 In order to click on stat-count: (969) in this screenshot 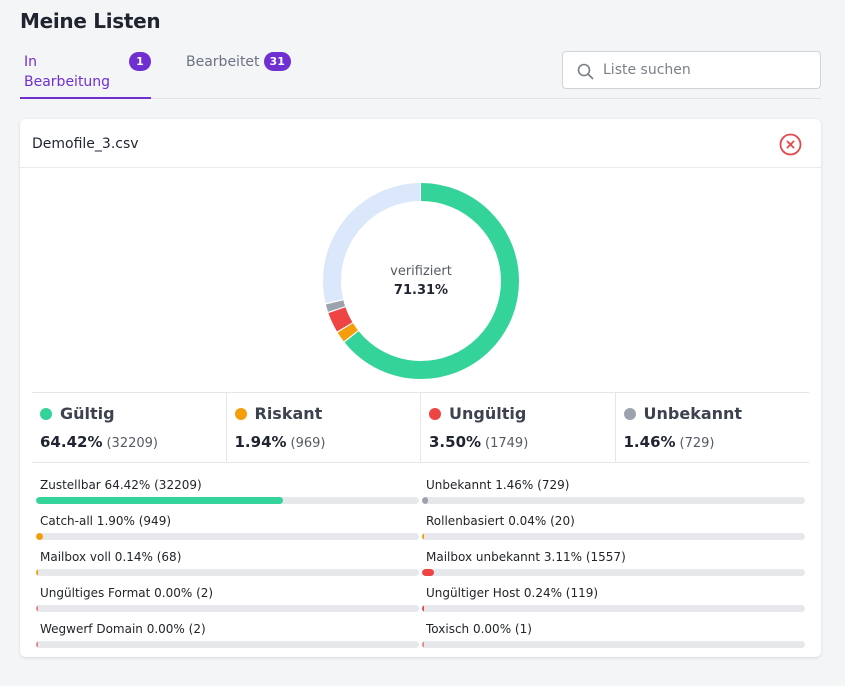, I will do `click(308, 443)`.